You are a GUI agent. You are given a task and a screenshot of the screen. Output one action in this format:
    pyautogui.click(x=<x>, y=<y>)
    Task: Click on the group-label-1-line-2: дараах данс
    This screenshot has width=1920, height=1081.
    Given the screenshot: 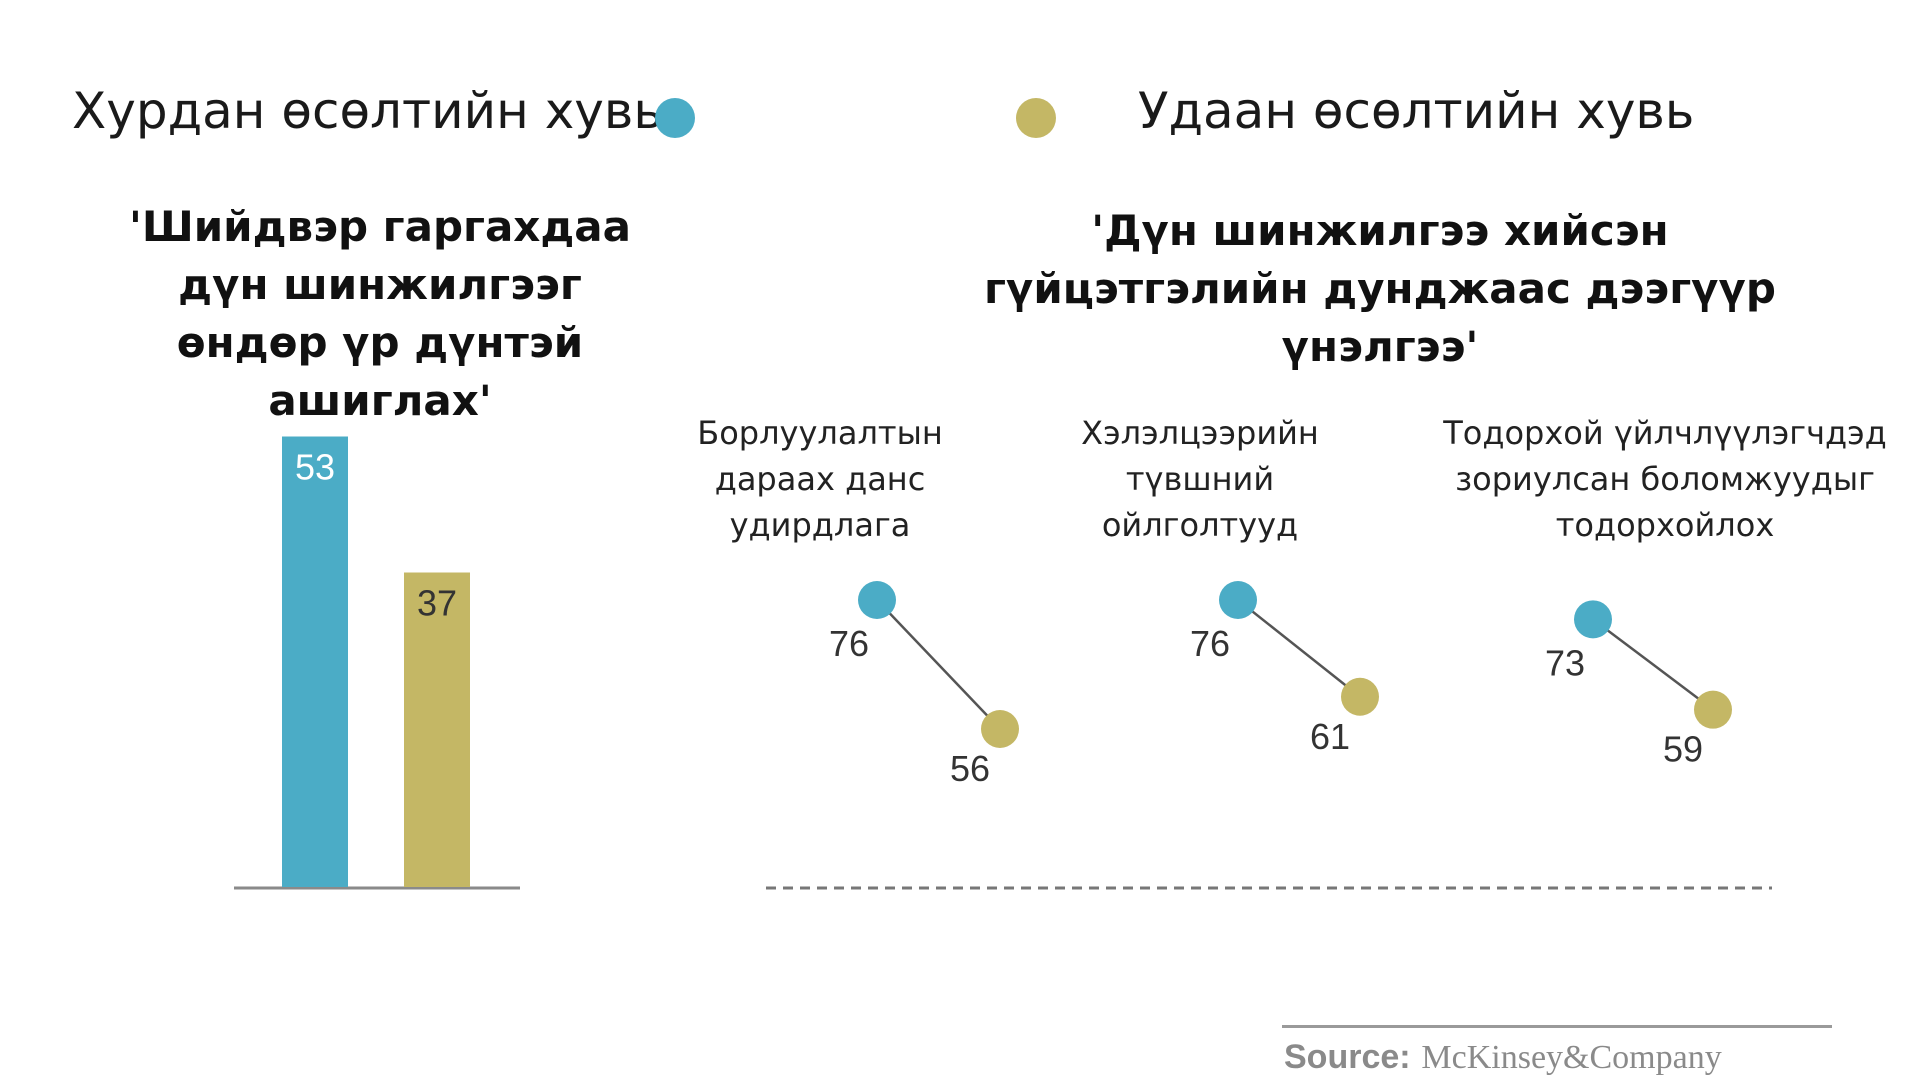 What is the action you would take?
    pyautogui.click(x=820, y=479)
    